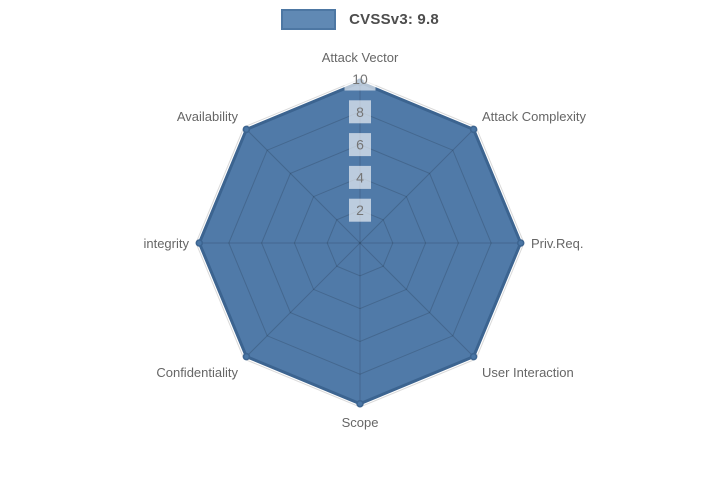 The width and height of the screenshot is (720, 504). I want to click on legend-item-label: CVSSv3: 9.8, so click(394, 19).